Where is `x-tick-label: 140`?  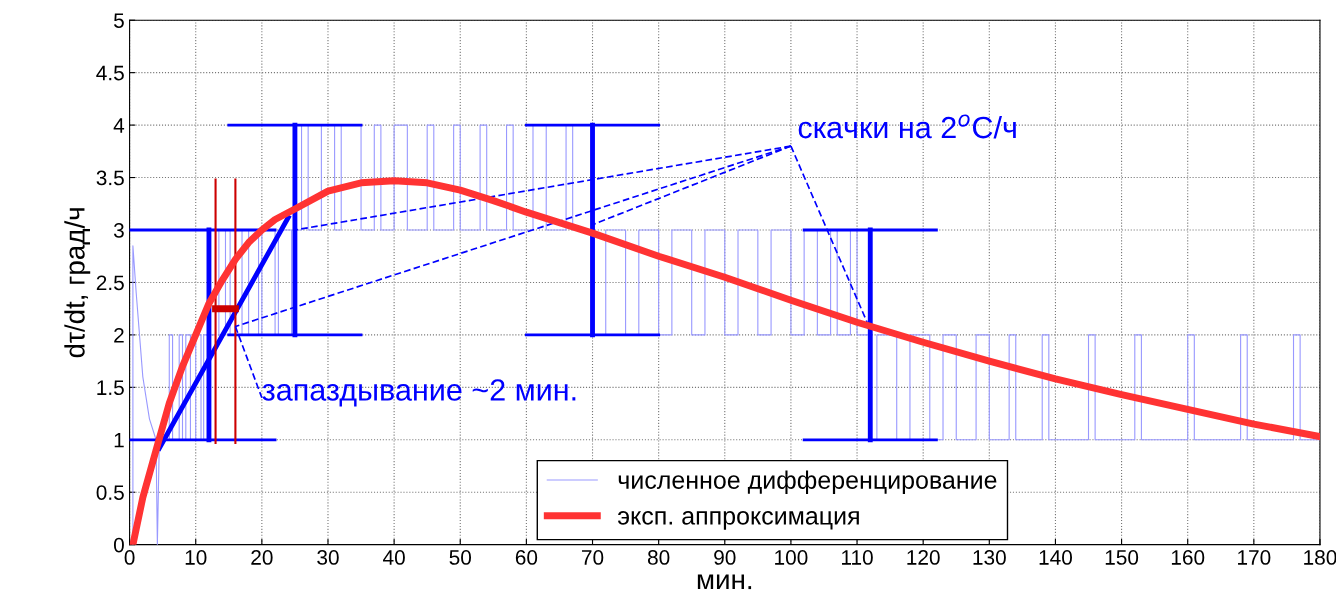 x-tick-label: 140 is located at coordinates (1056, 557).